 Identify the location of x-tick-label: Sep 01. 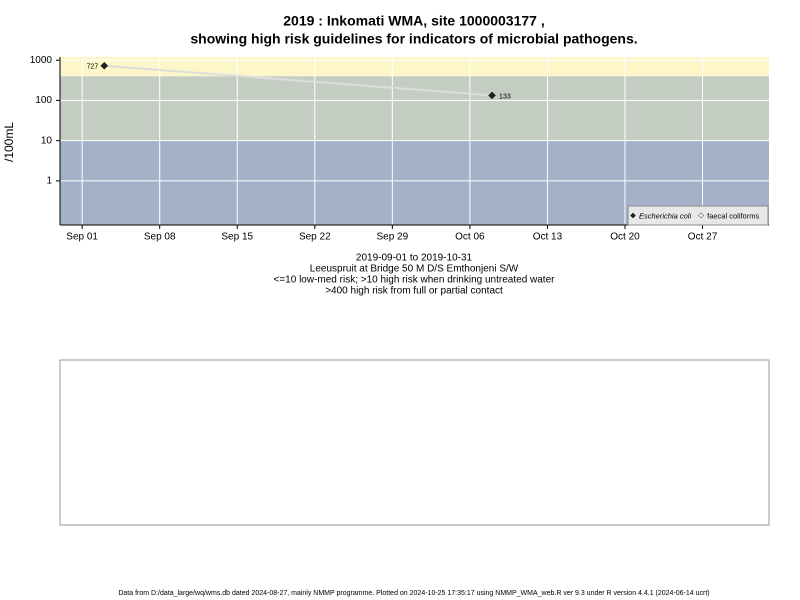
(82, 237).